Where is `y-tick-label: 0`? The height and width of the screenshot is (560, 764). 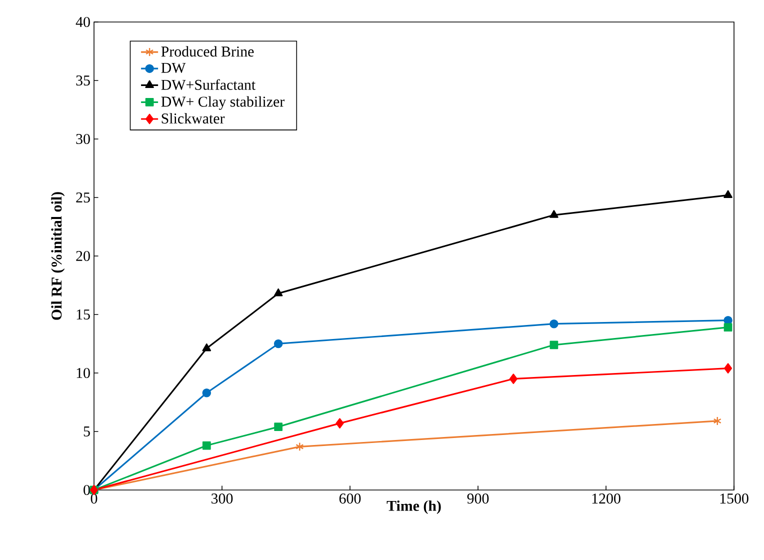 y-tick-label: 0 is located at coordinates (87, 490).